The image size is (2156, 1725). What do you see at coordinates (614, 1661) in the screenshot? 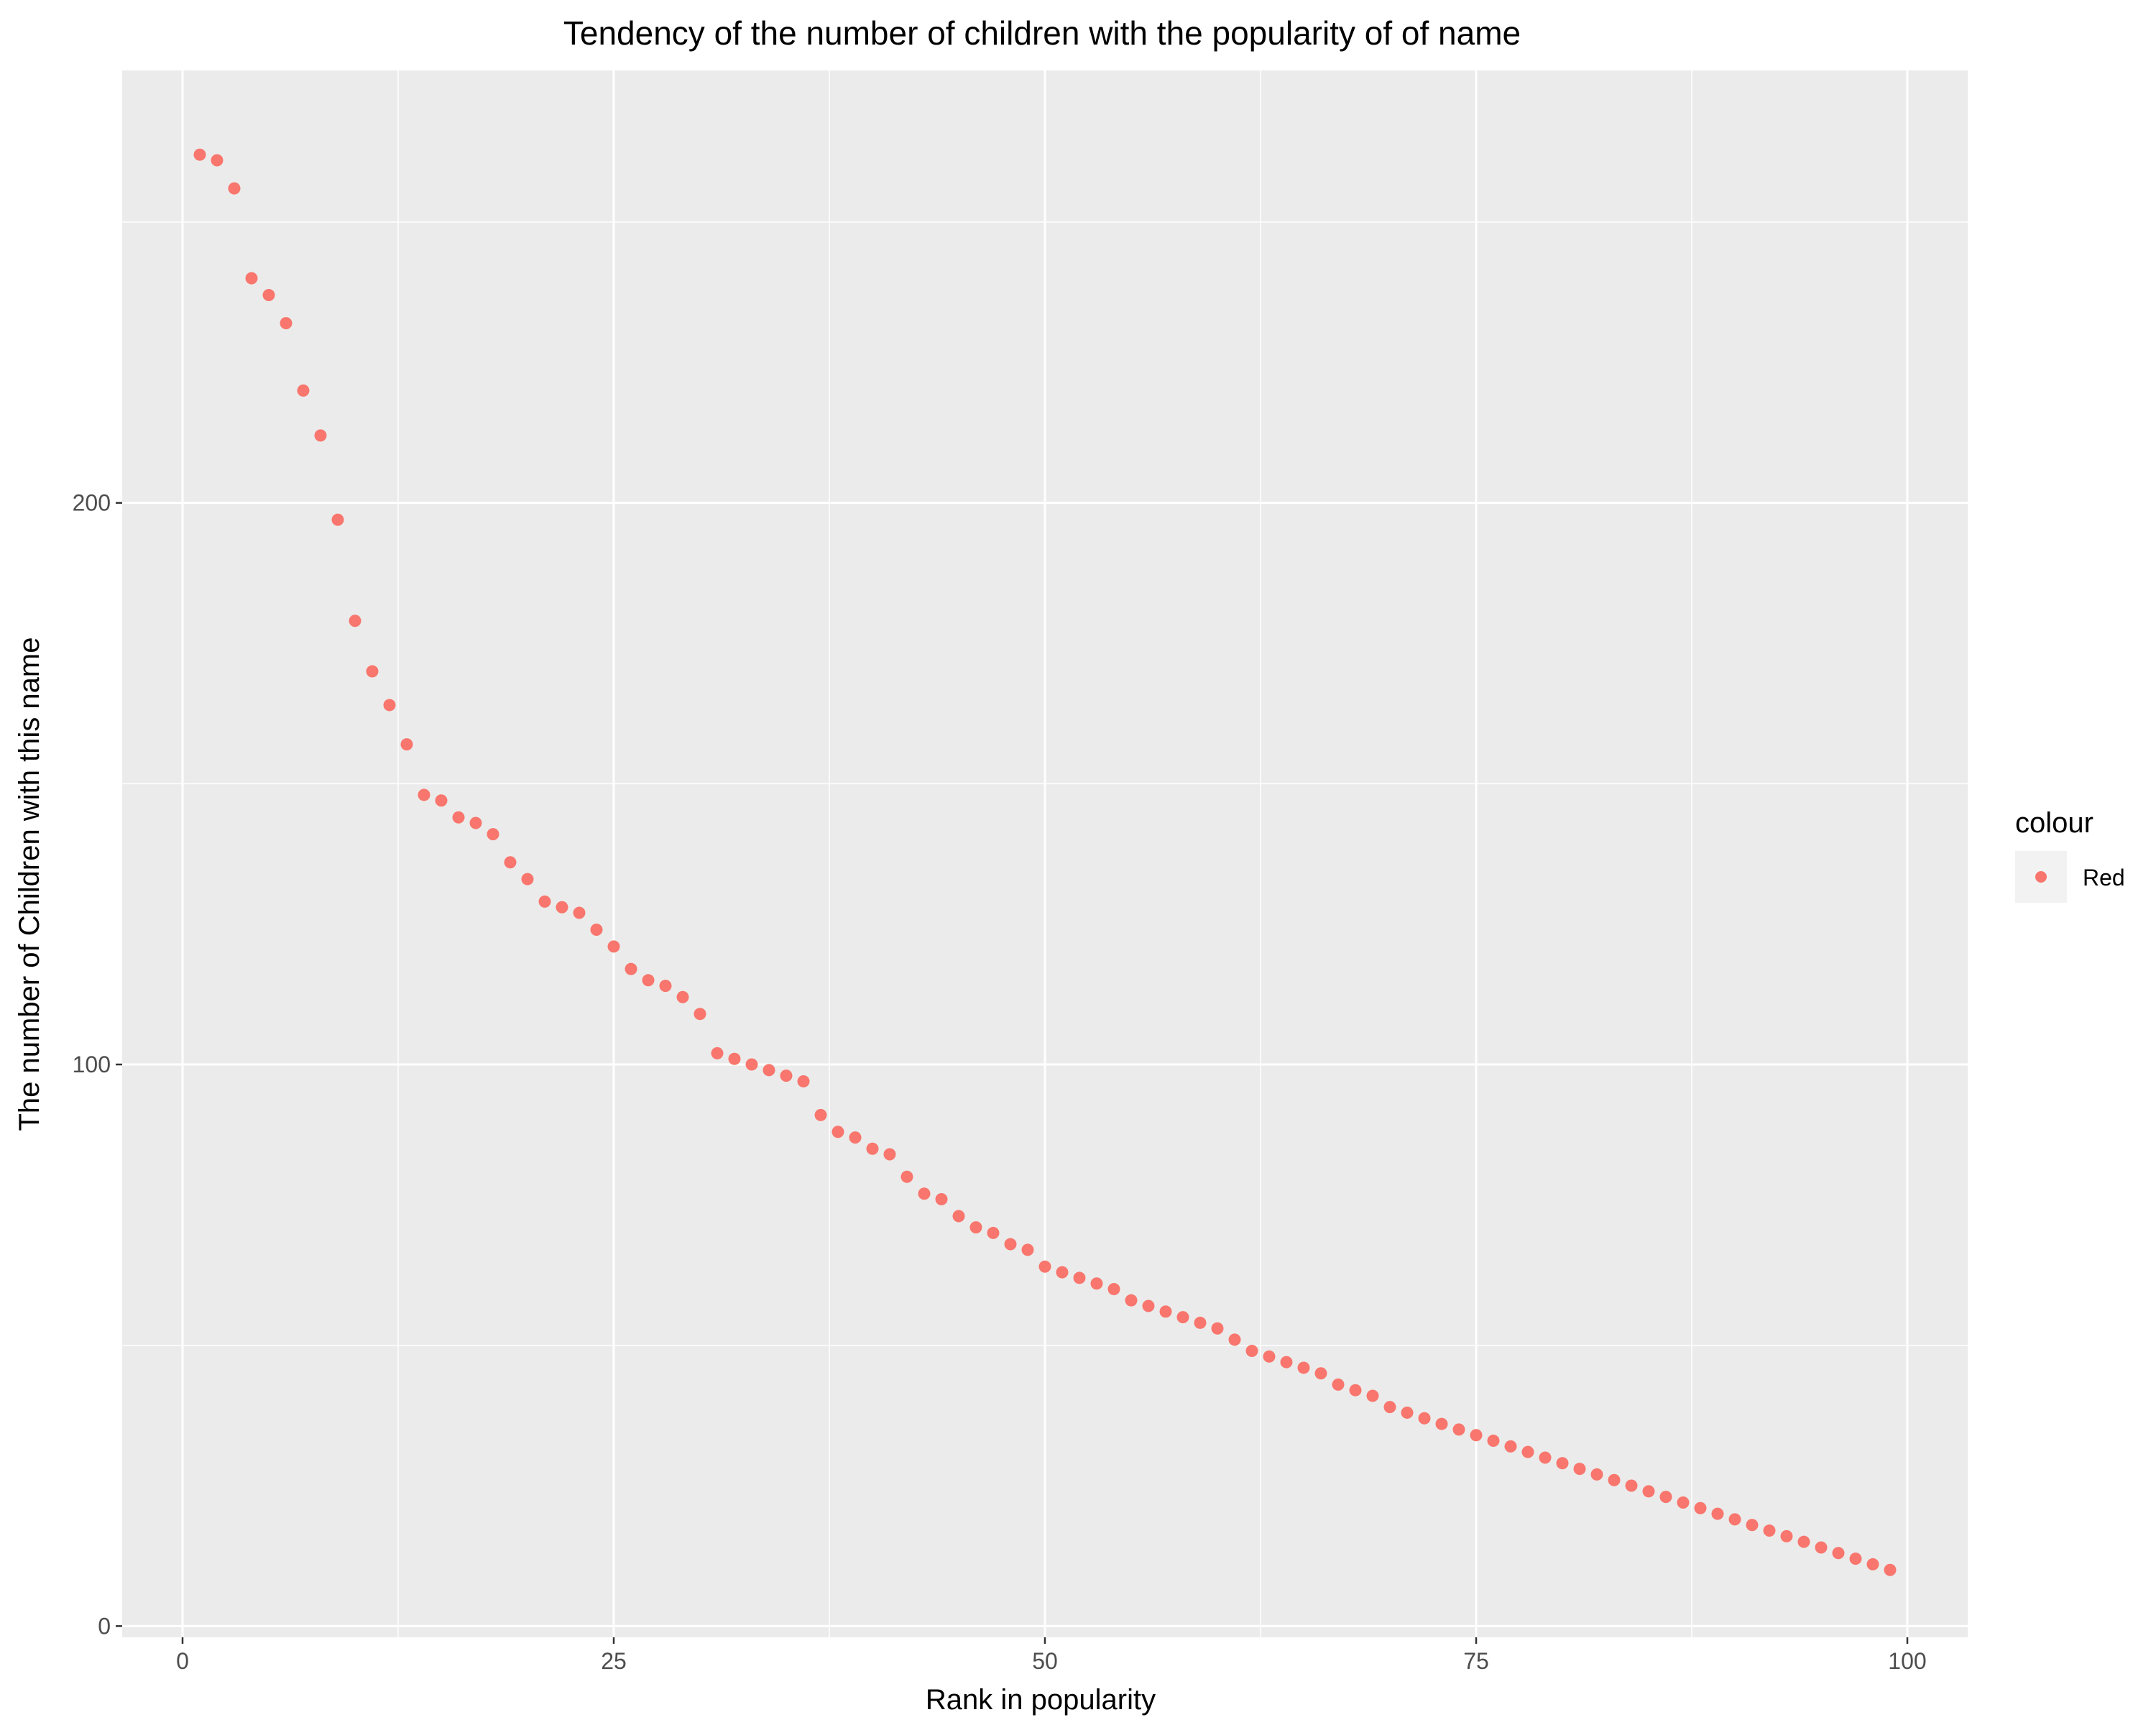
I see `x-tick-label: 25` at bounding box center [614, 1661].